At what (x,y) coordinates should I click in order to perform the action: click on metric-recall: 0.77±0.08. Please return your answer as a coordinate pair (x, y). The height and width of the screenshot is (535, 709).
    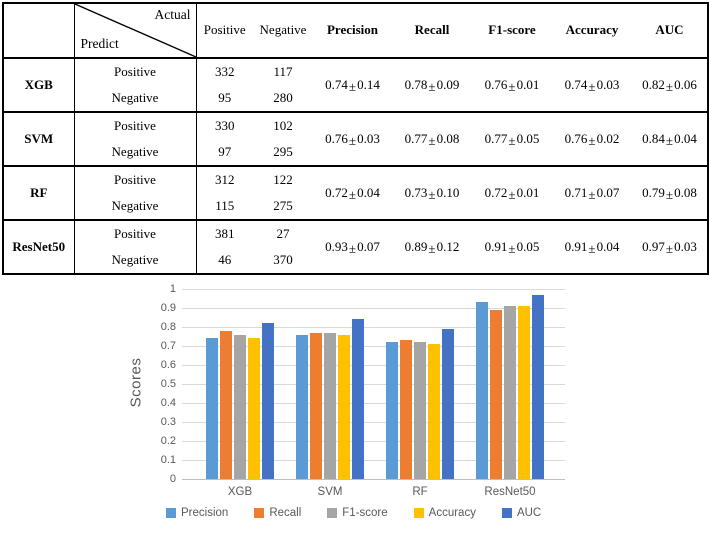
    Looking at the image, I should click on (432, 139).